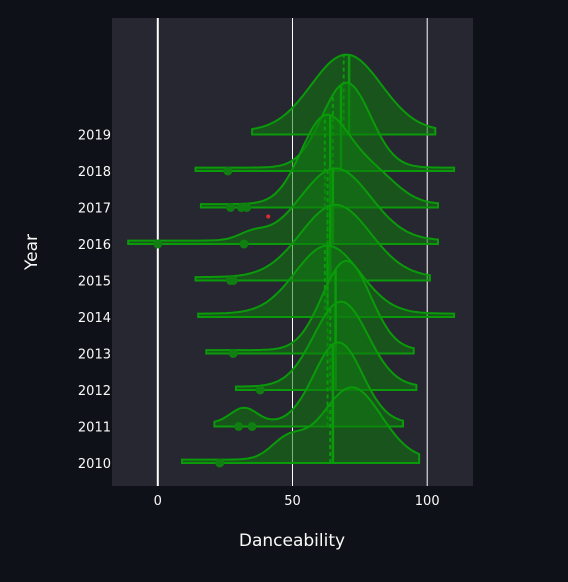 The height and width of the screenshot is (582, 568). I want to click on y-tick-2018: 2018, so click(94, 172).